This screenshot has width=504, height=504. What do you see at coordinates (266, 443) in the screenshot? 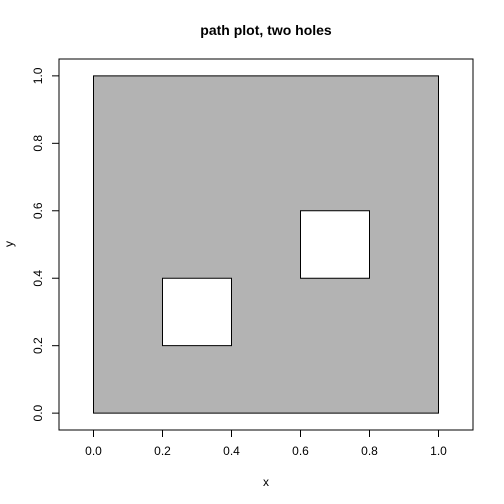
I see `x-axis: 0.0 0.2 0.4 0.6 0.8 1.0` at bounding box center [266, 443].